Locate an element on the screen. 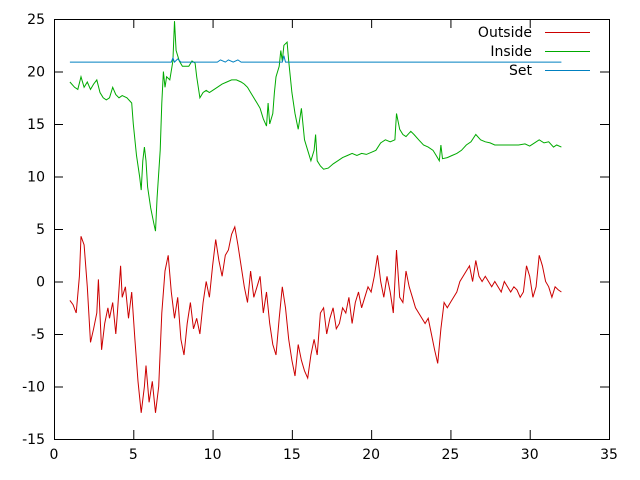 This screenshot has width=640, height=480. series-line-set is located at coordinates (315, 59).